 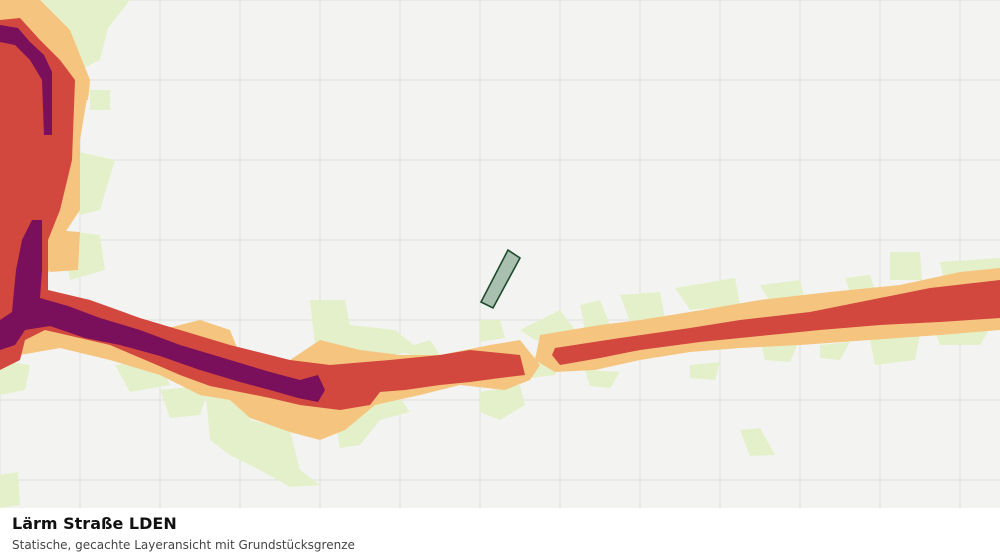 I want to click on map-title: Lärm Straße LDEN, so click(x=94, y=523).